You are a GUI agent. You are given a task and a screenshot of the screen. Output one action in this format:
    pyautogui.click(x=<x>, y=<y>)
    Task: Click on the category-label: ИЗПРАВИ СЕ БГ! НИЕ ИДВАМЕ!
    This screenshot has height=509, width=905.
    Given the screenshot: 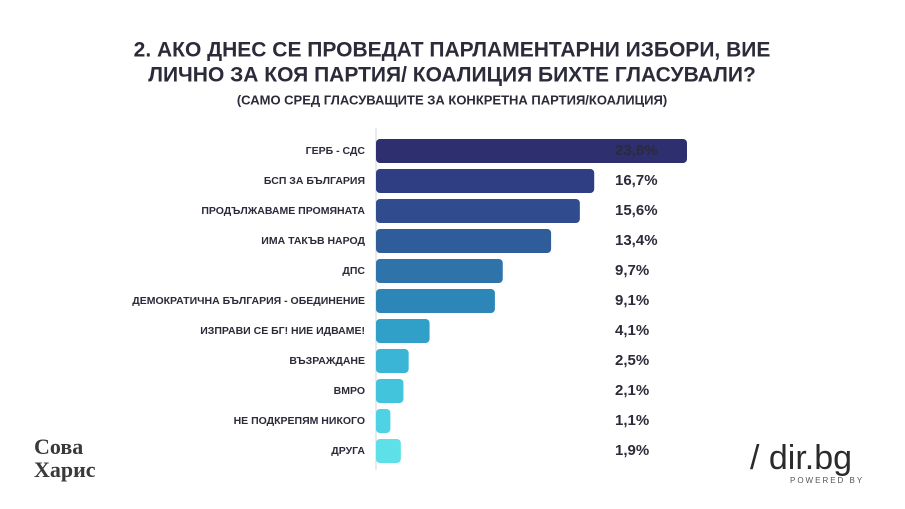 What is the action you would take?
    pyautogui.click(x=282, y=331)
    